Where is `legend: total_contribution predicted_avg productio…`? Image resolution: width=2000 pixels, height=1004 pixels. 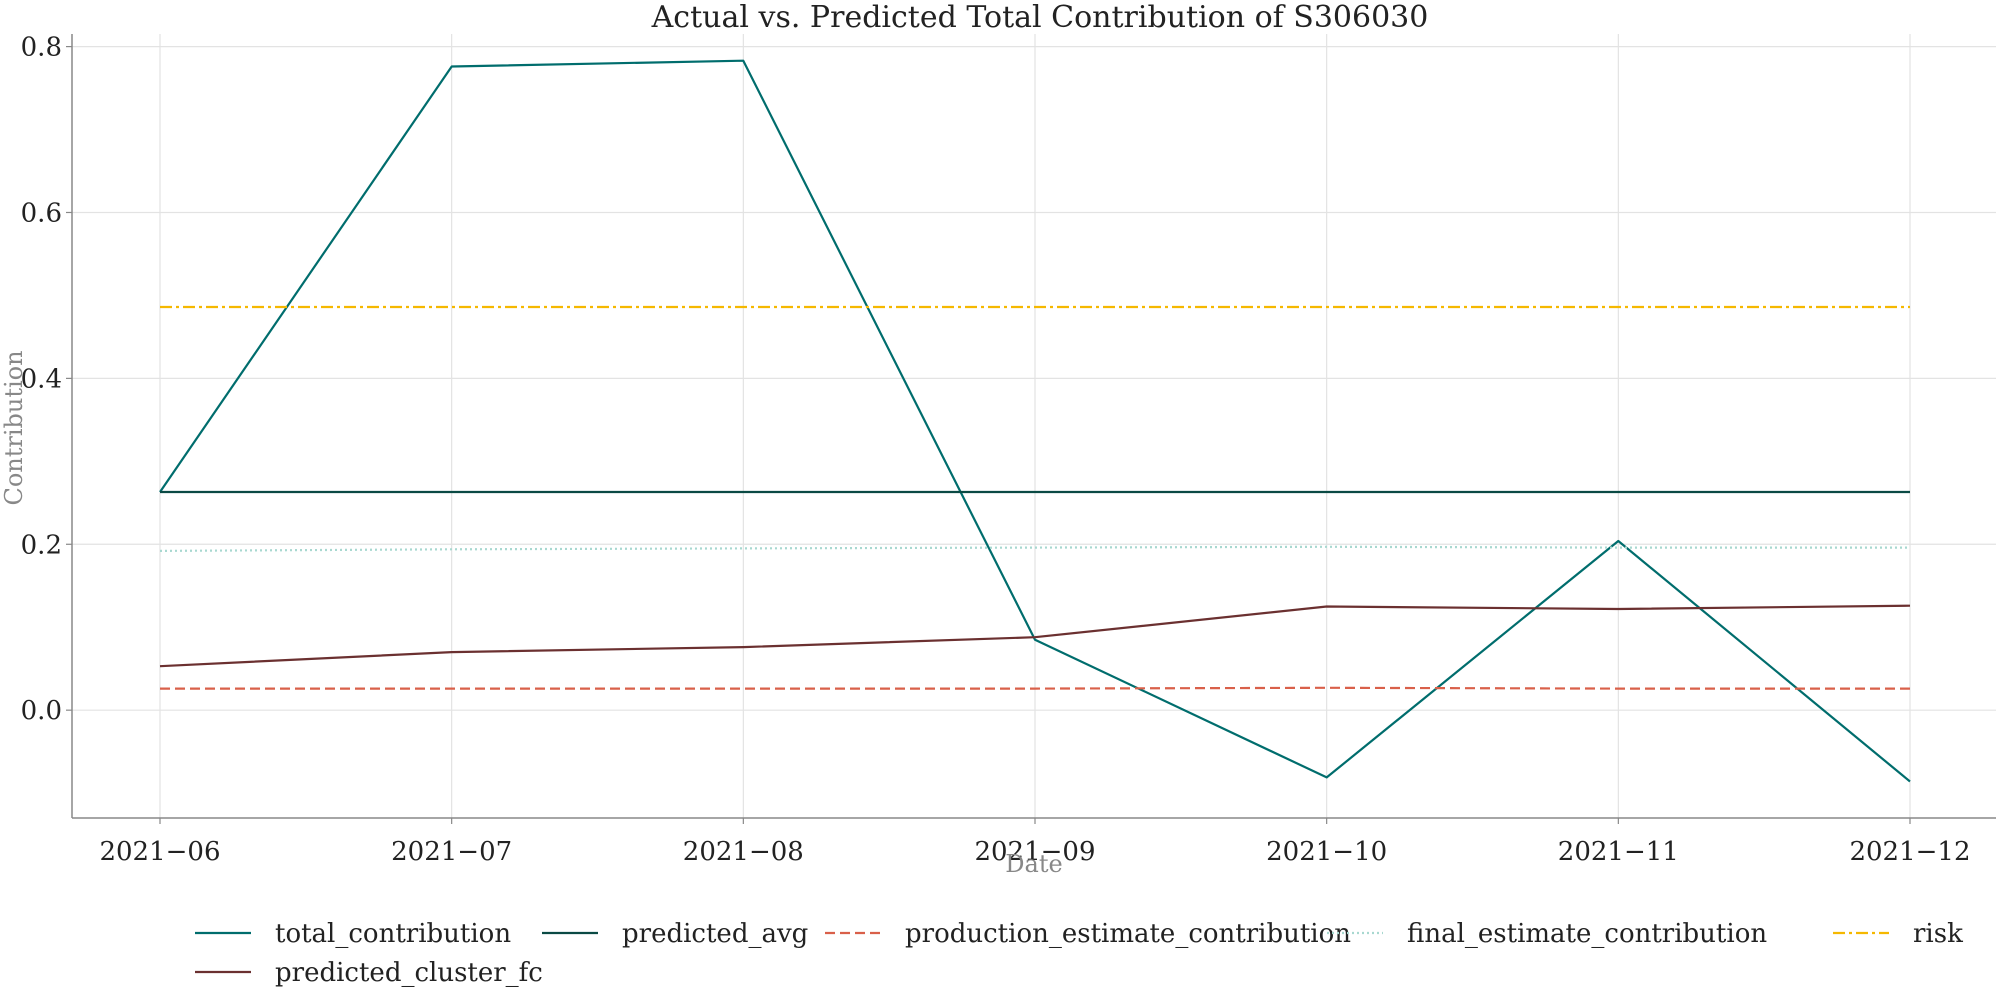
legend: total_contribution predicted_avg productio… is located at coordinates (1079, 953).